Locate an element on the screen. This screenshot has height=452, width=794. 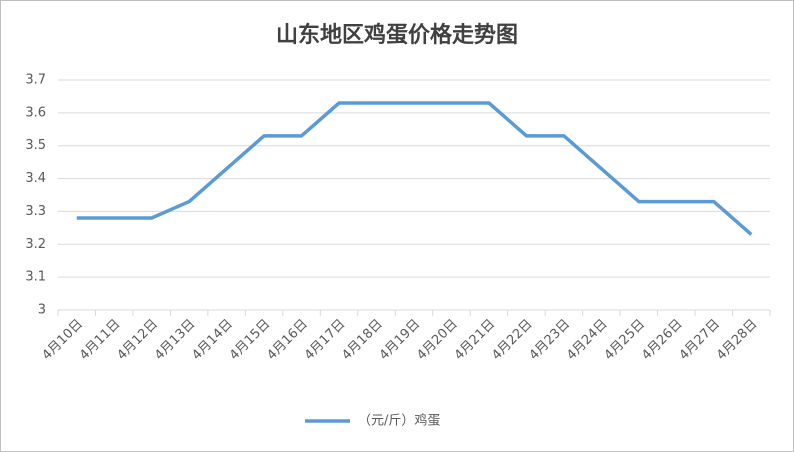
y-tick-label: 3.5 is located at coordinates (35, 145).